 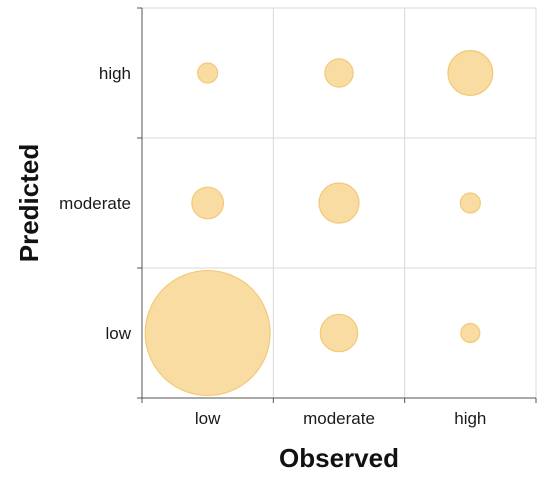 I want to click on y-tick-label: moderate, so click(x=95, y=203).